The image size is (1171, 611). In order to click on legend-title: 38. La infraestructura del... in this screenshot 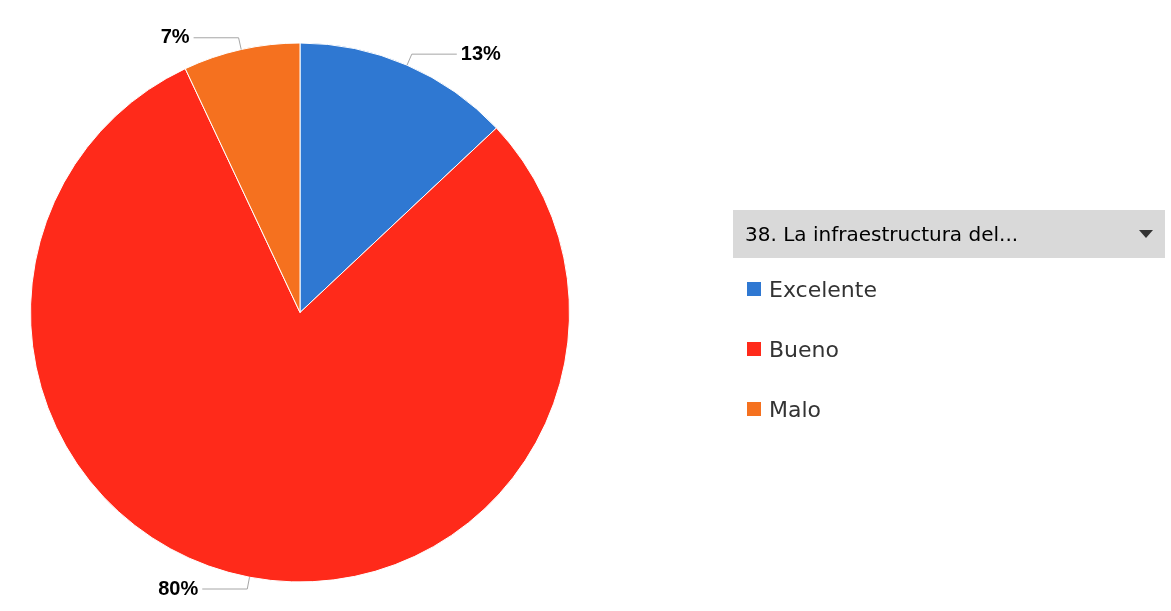, I will do `click(882, 234)`.